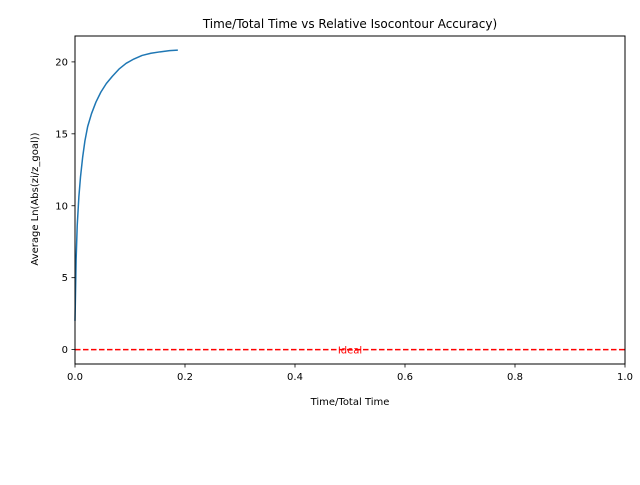  I want to click on y-tick-label: 0, so click(65, 350).